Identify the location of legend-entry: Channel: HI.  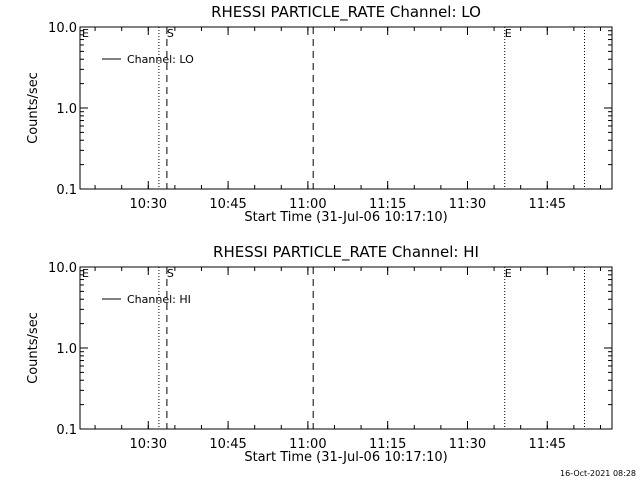
(159, 299).